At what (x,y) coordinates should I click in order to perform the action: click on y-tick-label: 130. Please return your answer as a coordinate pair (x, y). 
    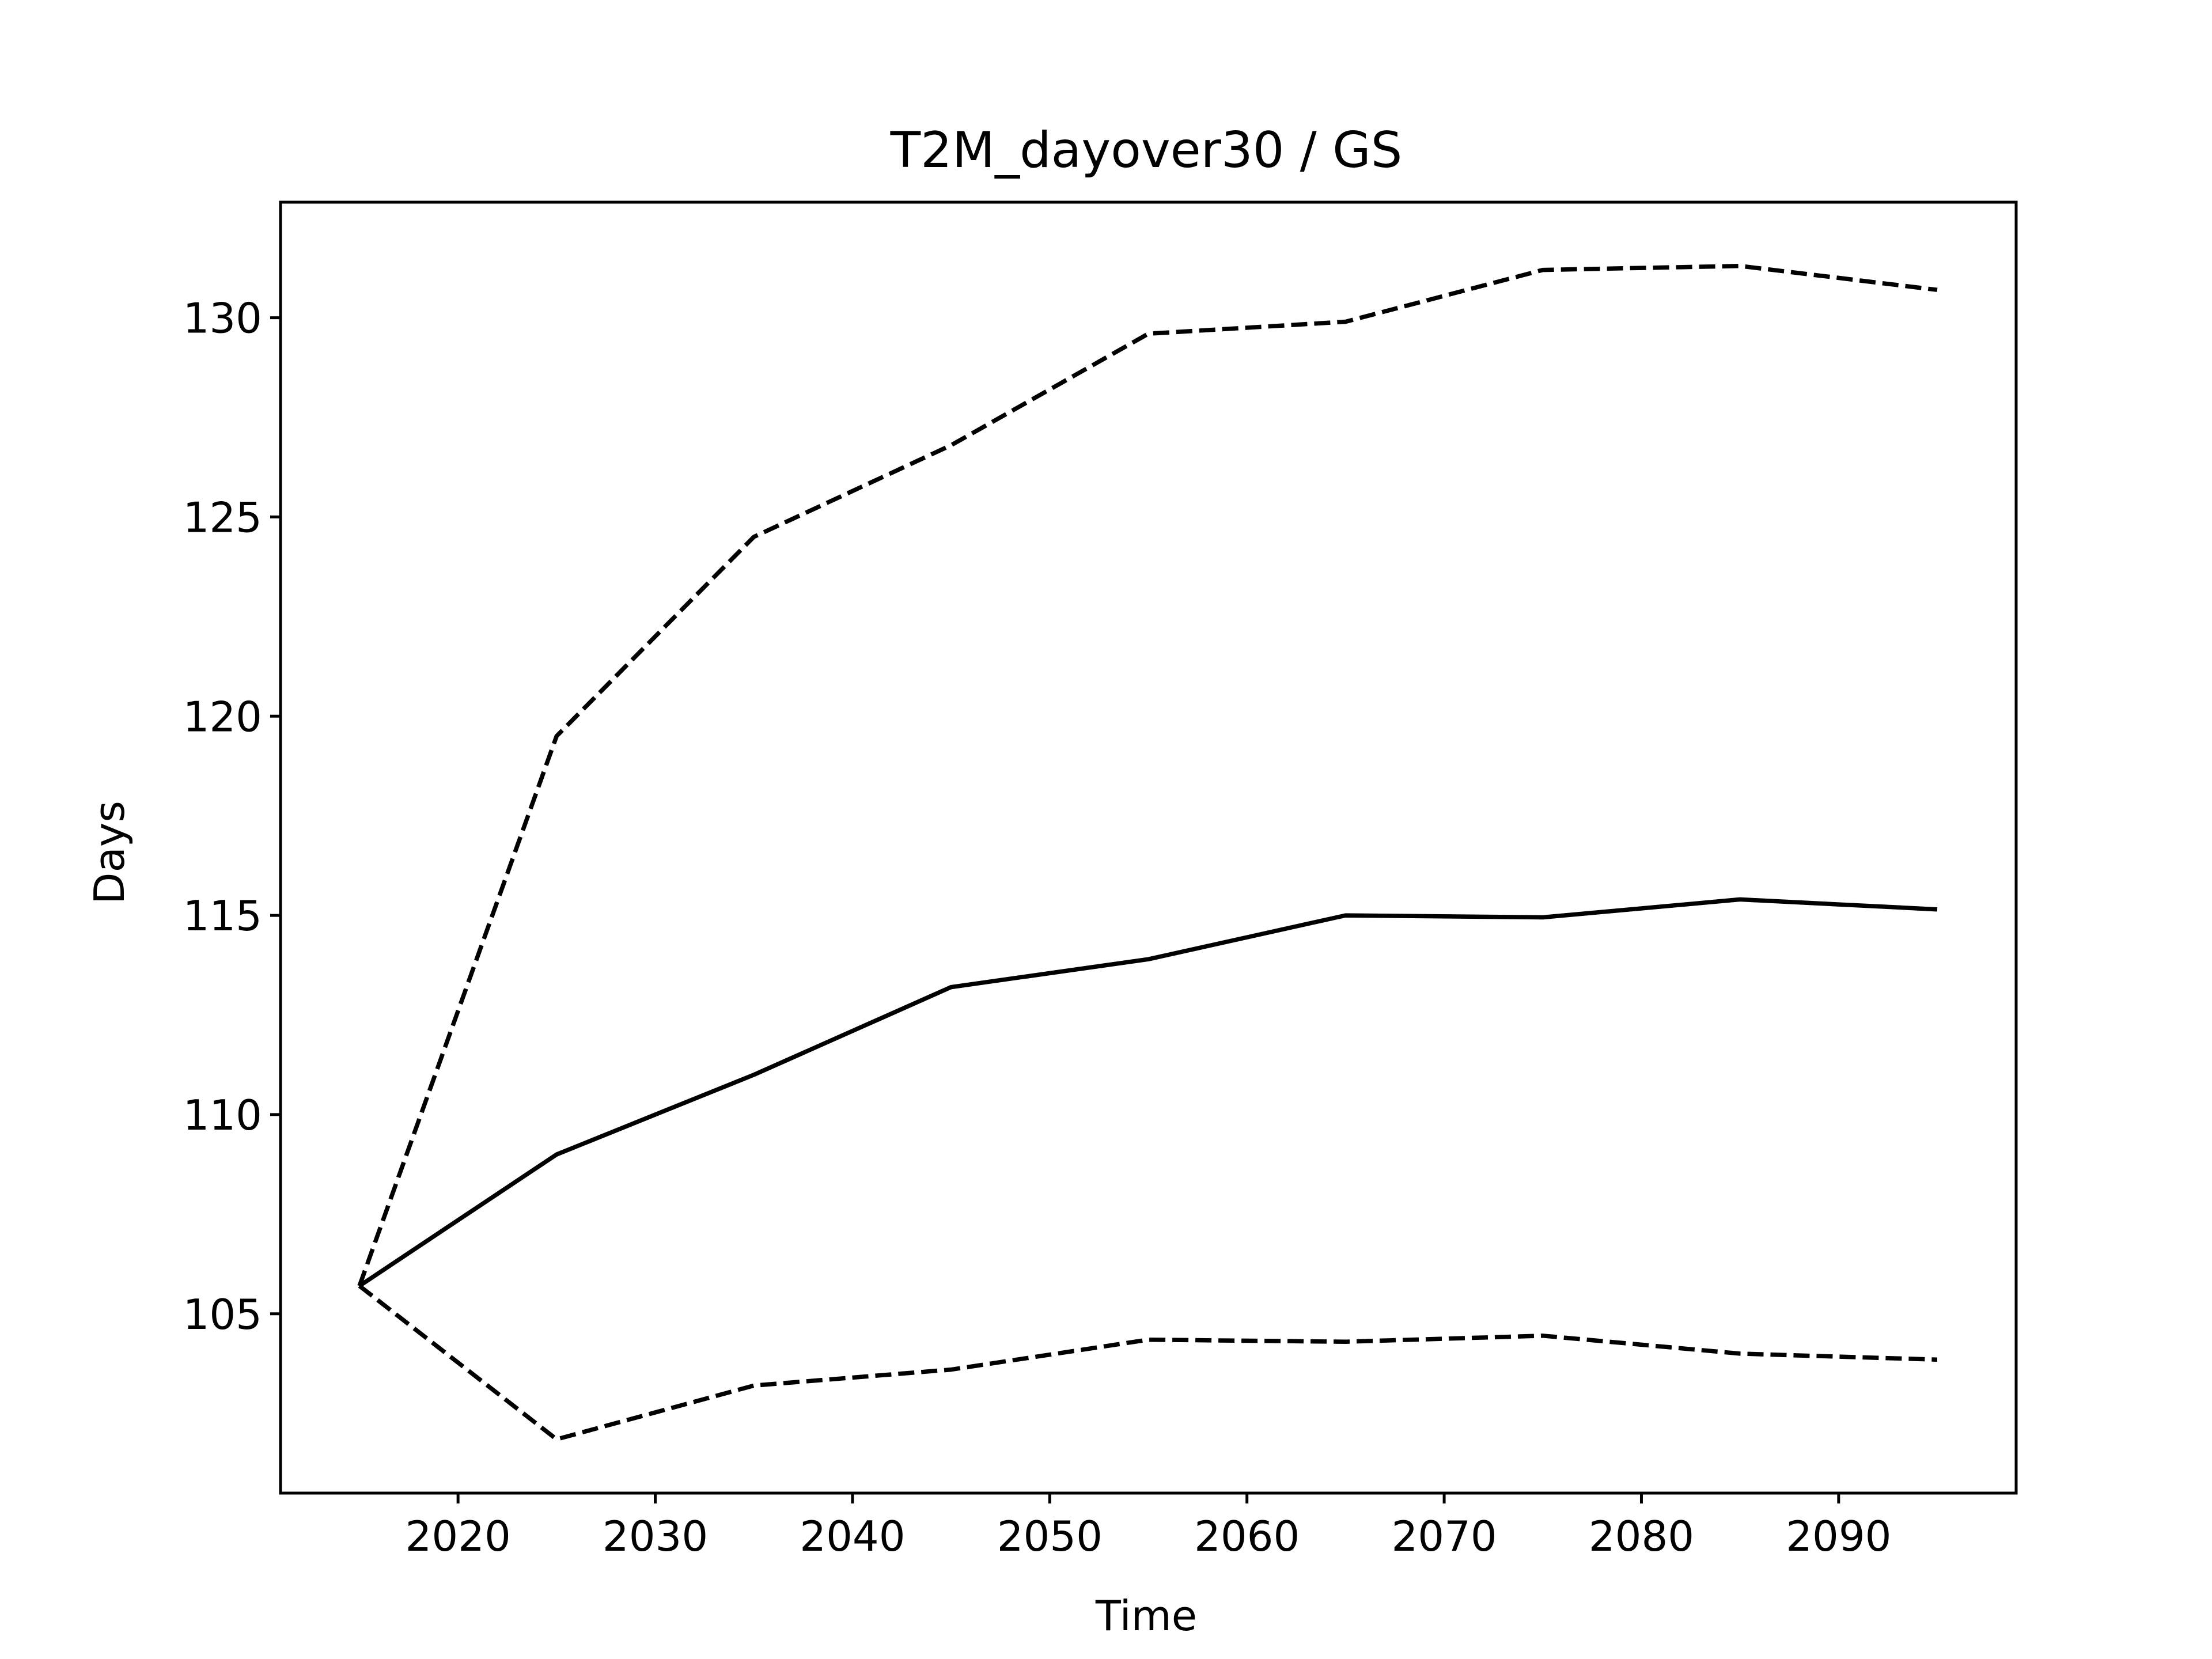
    Looking at the image, I should click on (222, 318).